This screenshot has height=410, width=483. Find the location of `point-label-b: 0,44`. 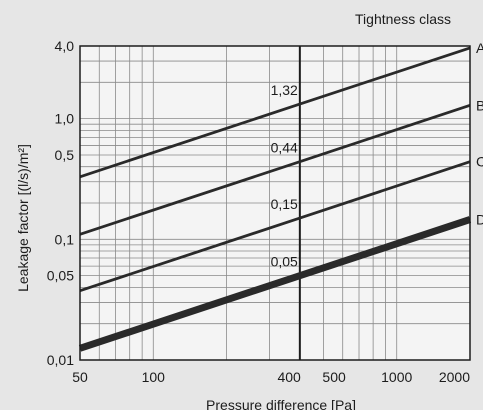

point-label-b: 0,44 is located at coordinates (284, 148).